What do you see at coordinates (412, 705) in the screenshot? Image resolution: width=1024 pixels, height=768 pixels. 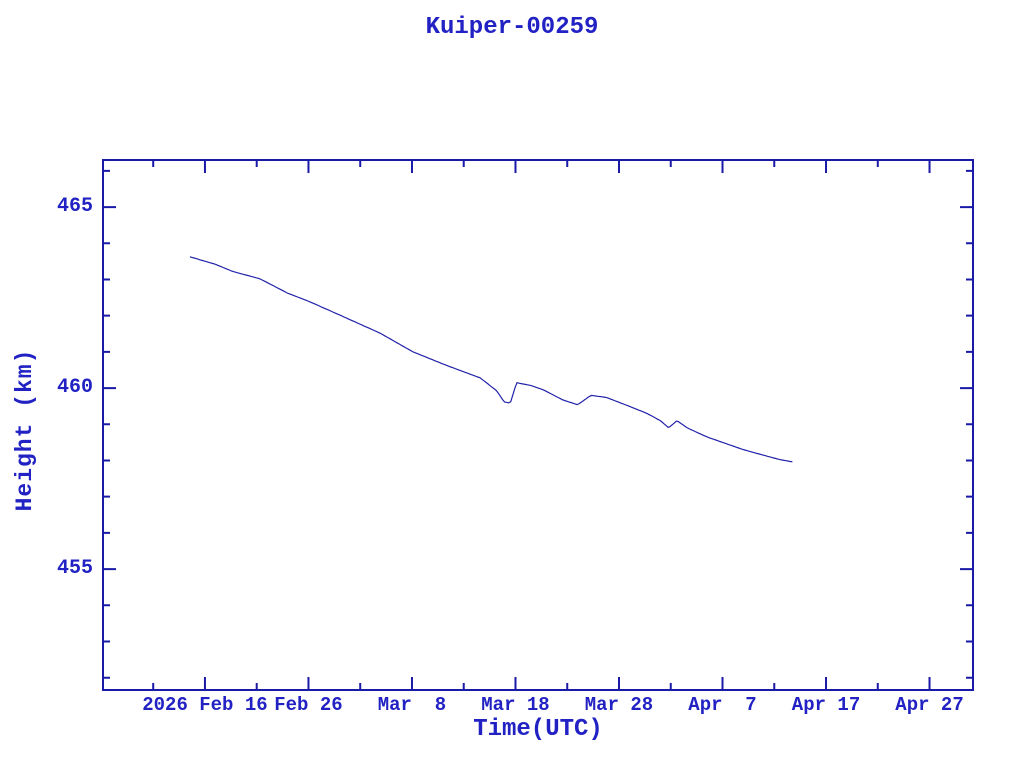 I see `x-tick-label: Mar 8` at bounding box center [412, 705].